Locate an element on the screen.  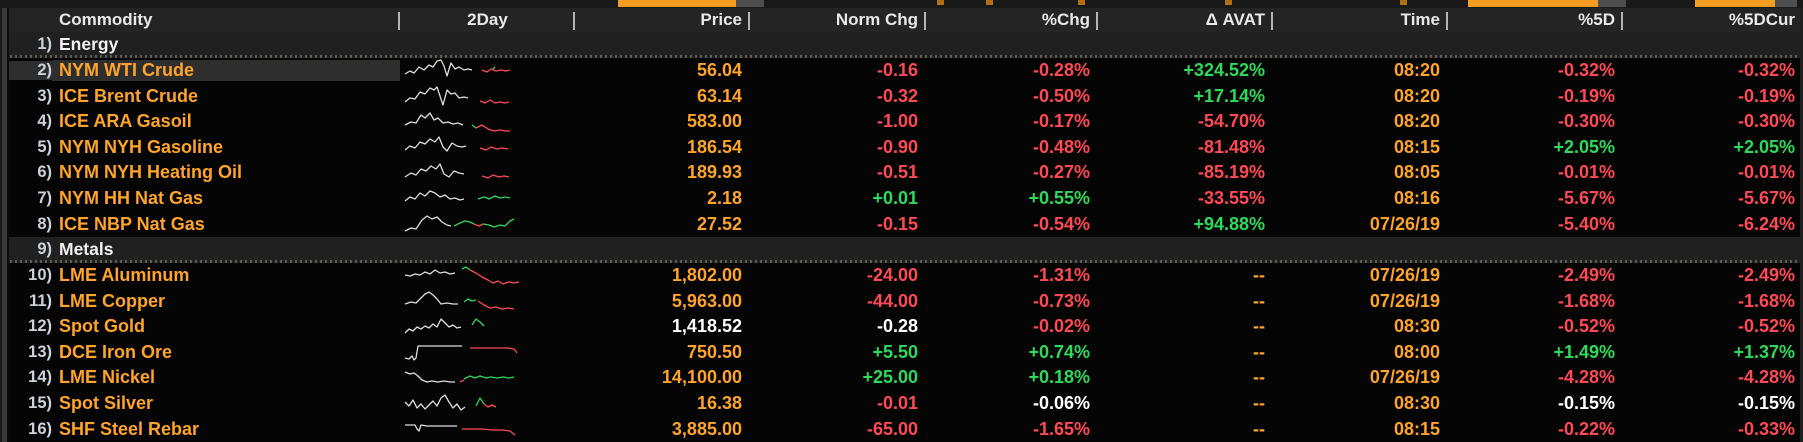
pct-5d-cell: -0.15% is located at coordinates (1586, 403).